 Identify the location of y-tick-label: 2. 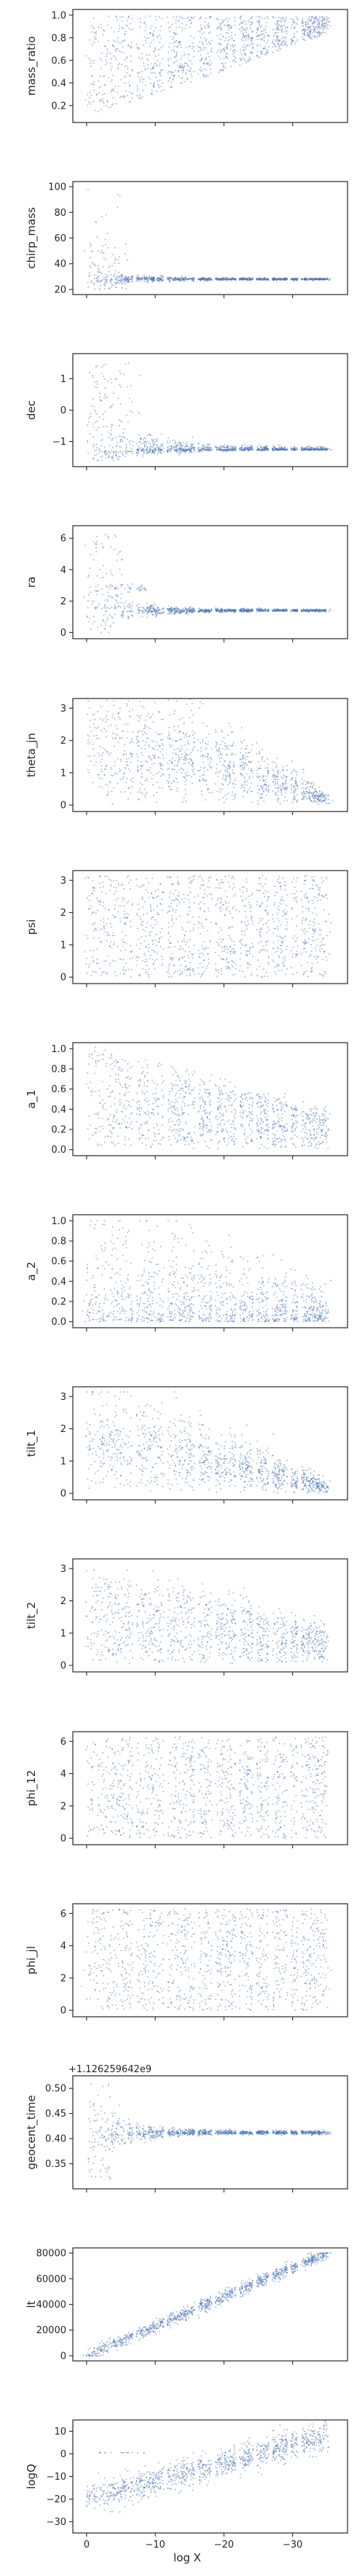
(63, 601).